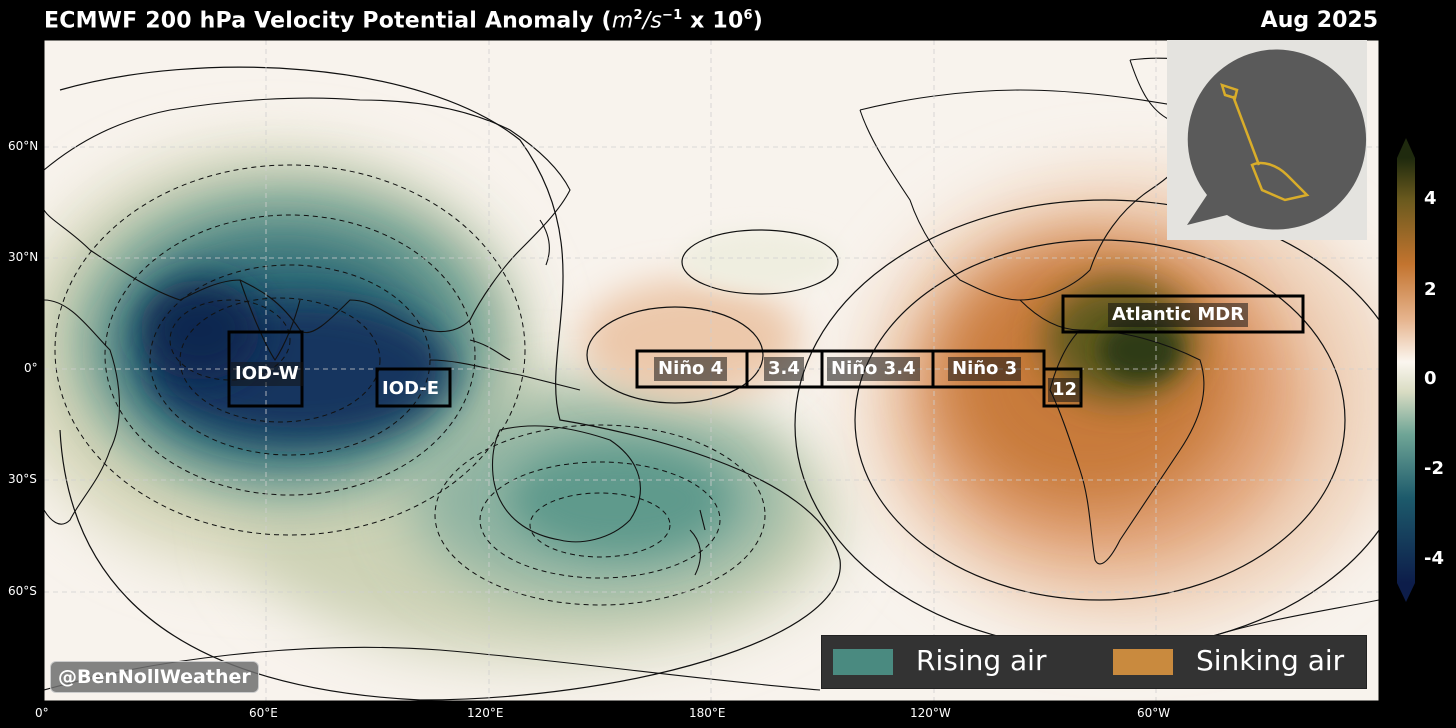 The image size is (1456, 728). What do you see at coordinates (1406, 370) in the screenshot?
I see `colorbar` at bounding box center [1406, 370].